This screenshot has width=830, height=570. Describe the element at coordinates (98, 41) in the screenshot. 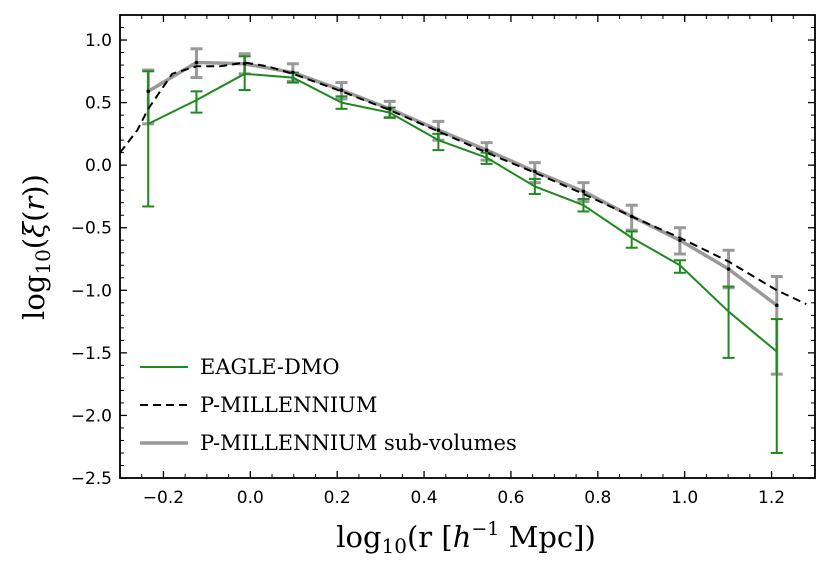

I see `y-tick-label: 1.0` at that location.